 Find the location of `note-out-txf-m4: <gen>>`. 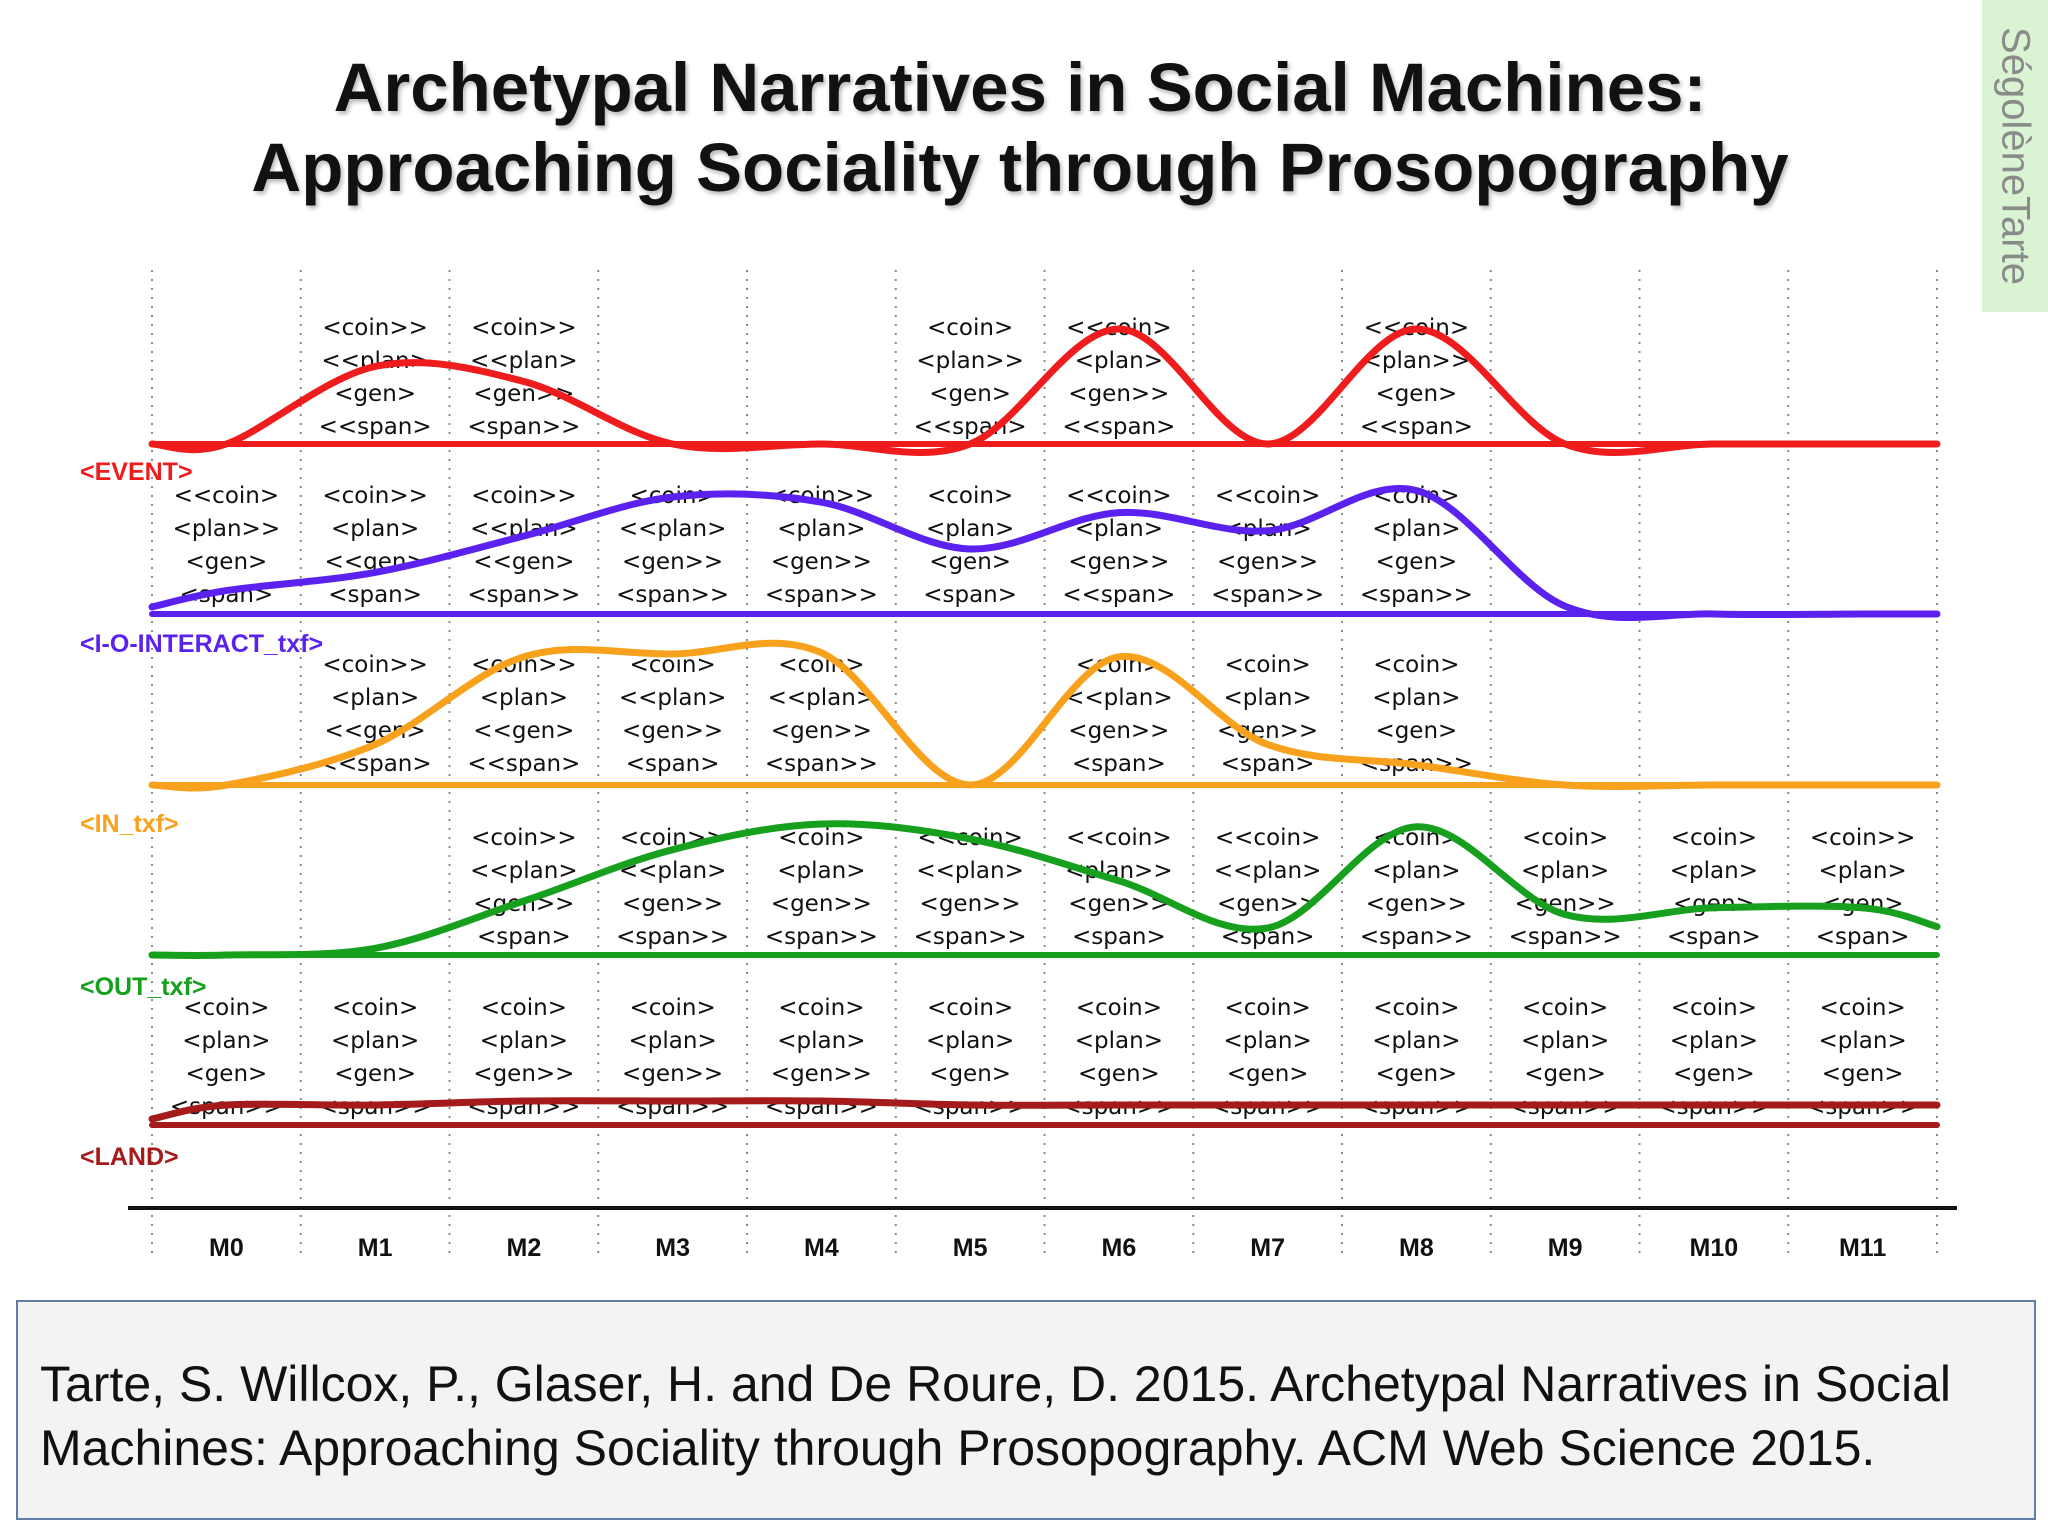

note-out-txf-m4: <gen>> is located at coordinates (821, 904).